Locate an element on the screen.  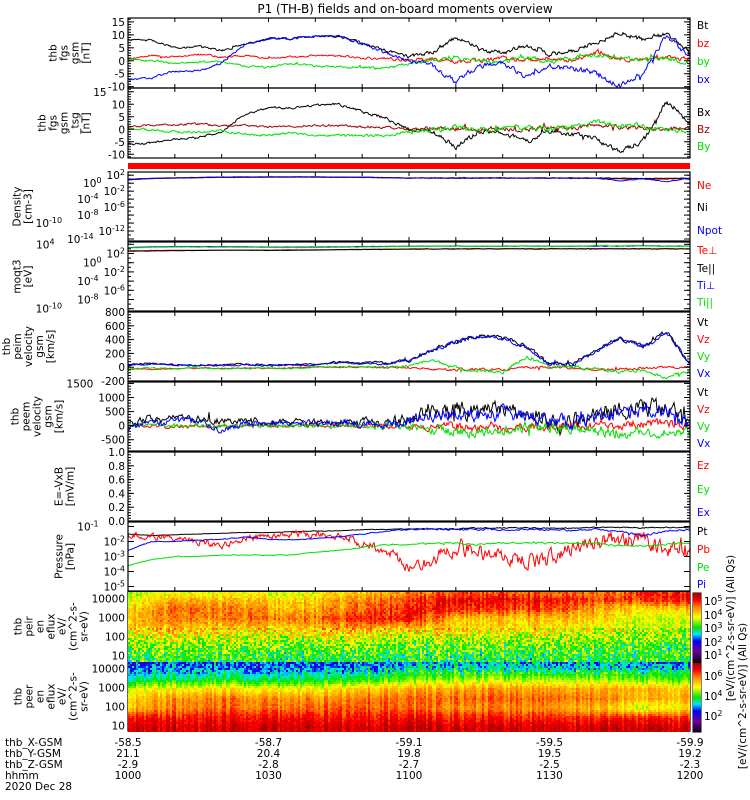
y-axis-label: [mV/m] is located at coordinates (70, 486).